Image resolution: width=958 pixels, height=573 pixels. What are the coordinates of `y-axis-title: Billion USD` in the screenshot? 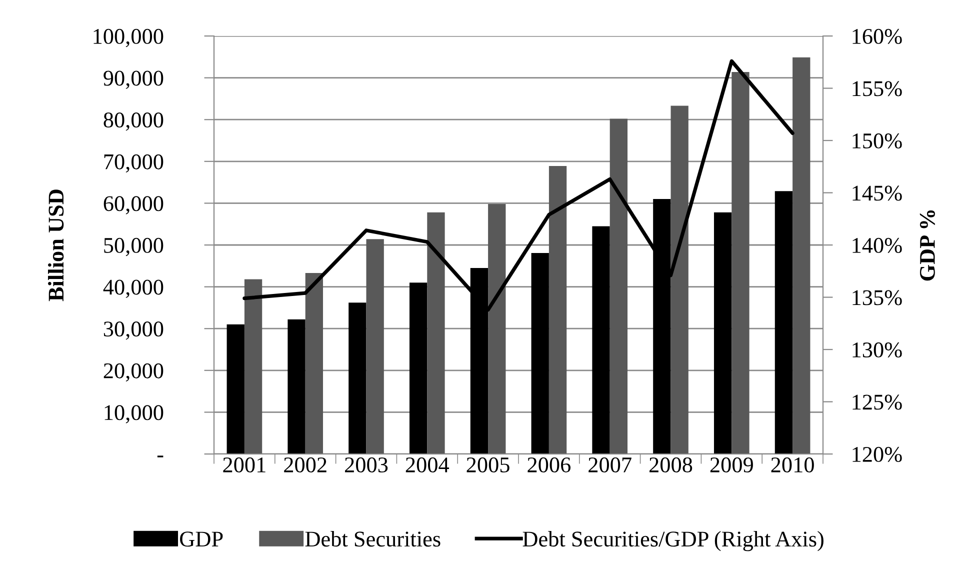 It's located at (56, 246).